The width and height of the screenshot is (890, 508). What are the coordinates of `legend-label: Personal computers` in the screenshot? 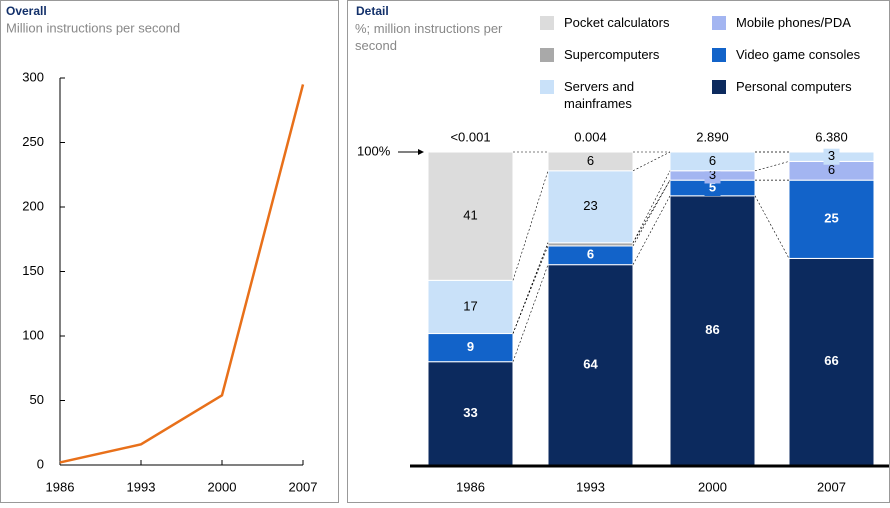 It's located at (794, 86).